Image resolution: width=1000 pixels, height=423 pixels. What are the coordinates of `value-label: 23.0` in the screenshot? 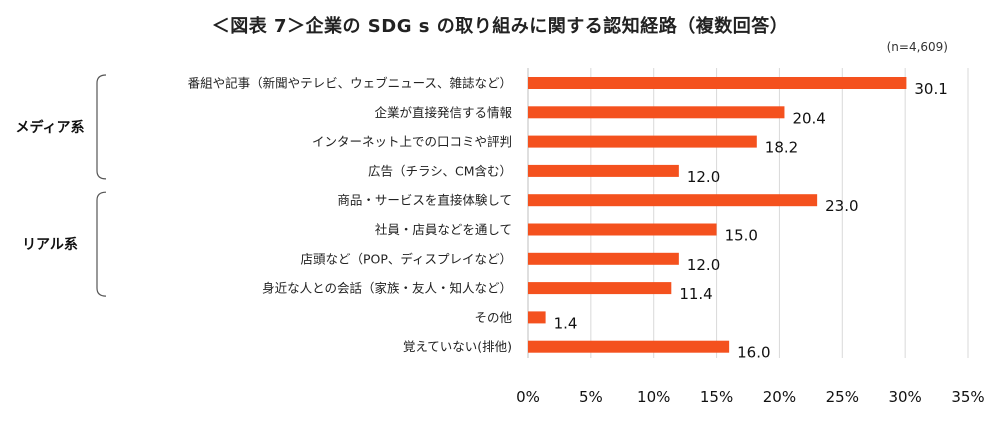 It's located at (841, 206).